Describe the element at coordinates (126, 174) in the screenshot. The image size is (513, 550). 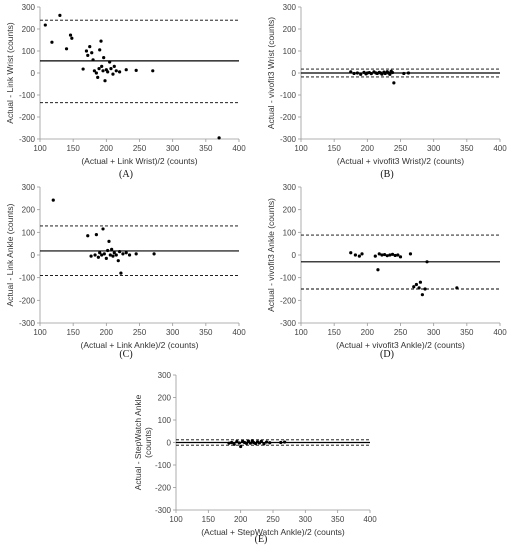
I see `panel-label: (A)` at that location.